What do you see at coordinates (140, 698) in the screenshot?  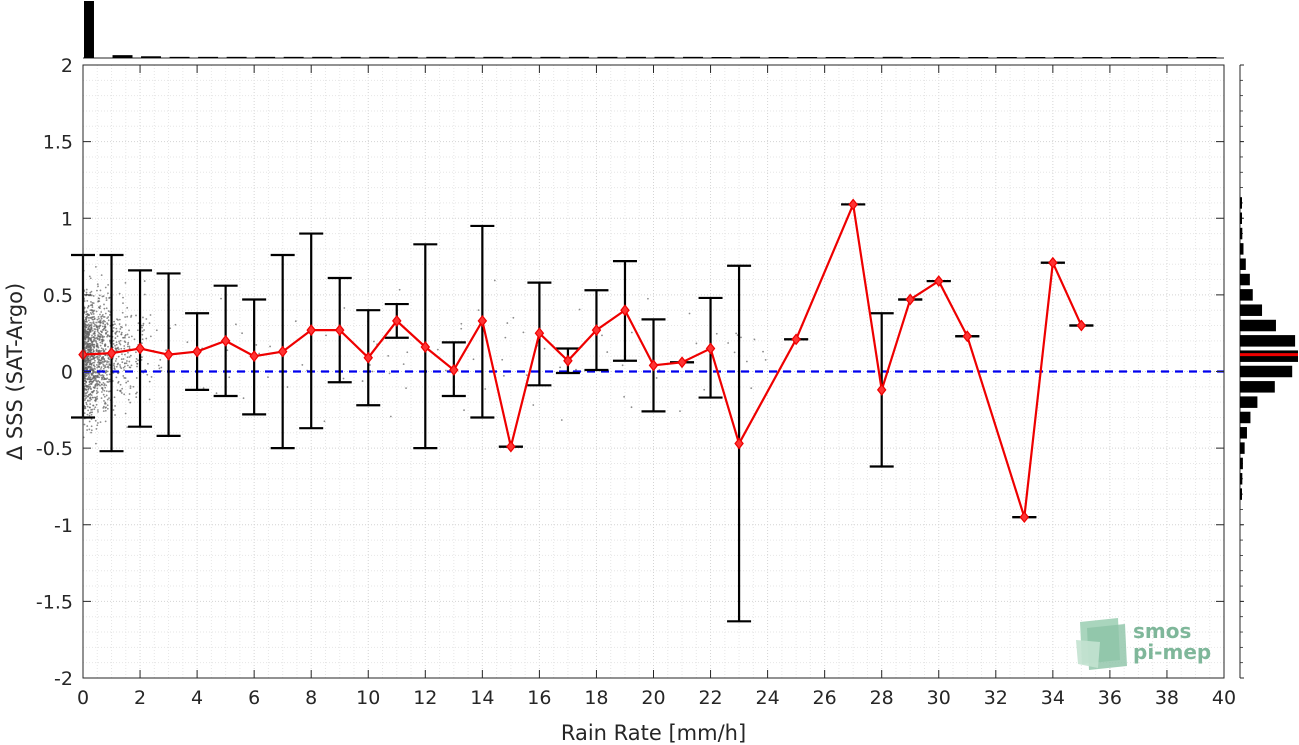 I see `x-tick-label: 2` at bounding box center [140, 698].